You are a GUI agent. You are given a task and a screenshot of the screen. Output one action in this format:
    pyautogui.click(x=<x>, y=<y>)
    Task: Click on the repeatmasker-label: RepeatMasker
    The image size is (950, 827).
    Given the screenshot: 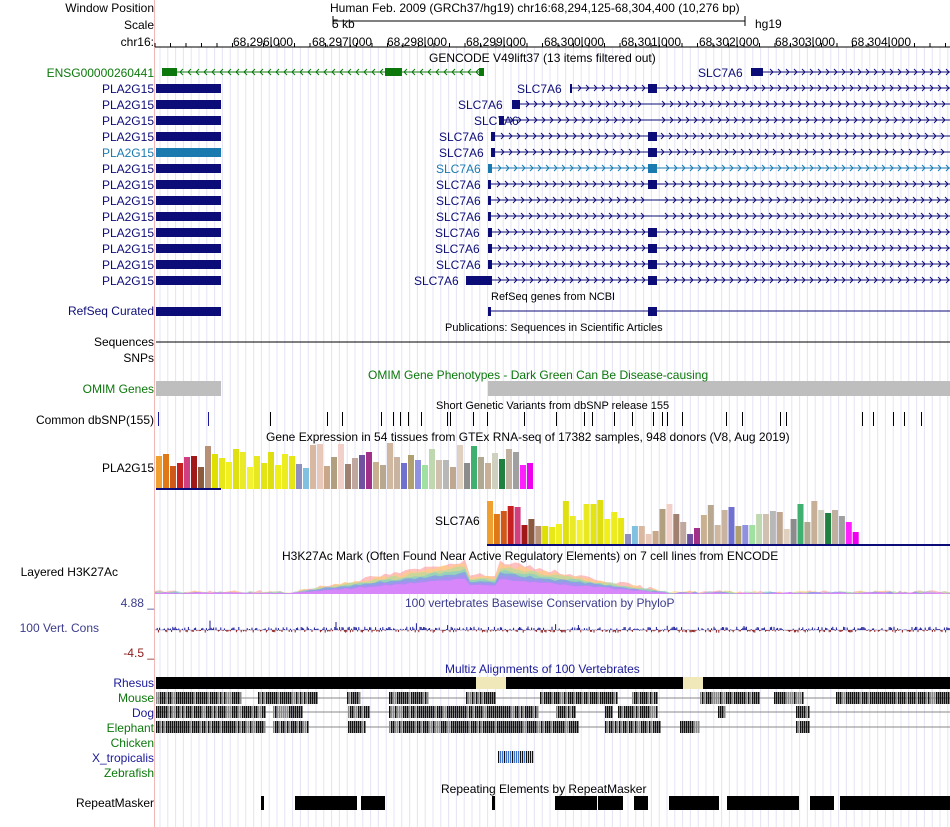 What is the action you would take?
    pyautogui.click(x=114, y=803)
    